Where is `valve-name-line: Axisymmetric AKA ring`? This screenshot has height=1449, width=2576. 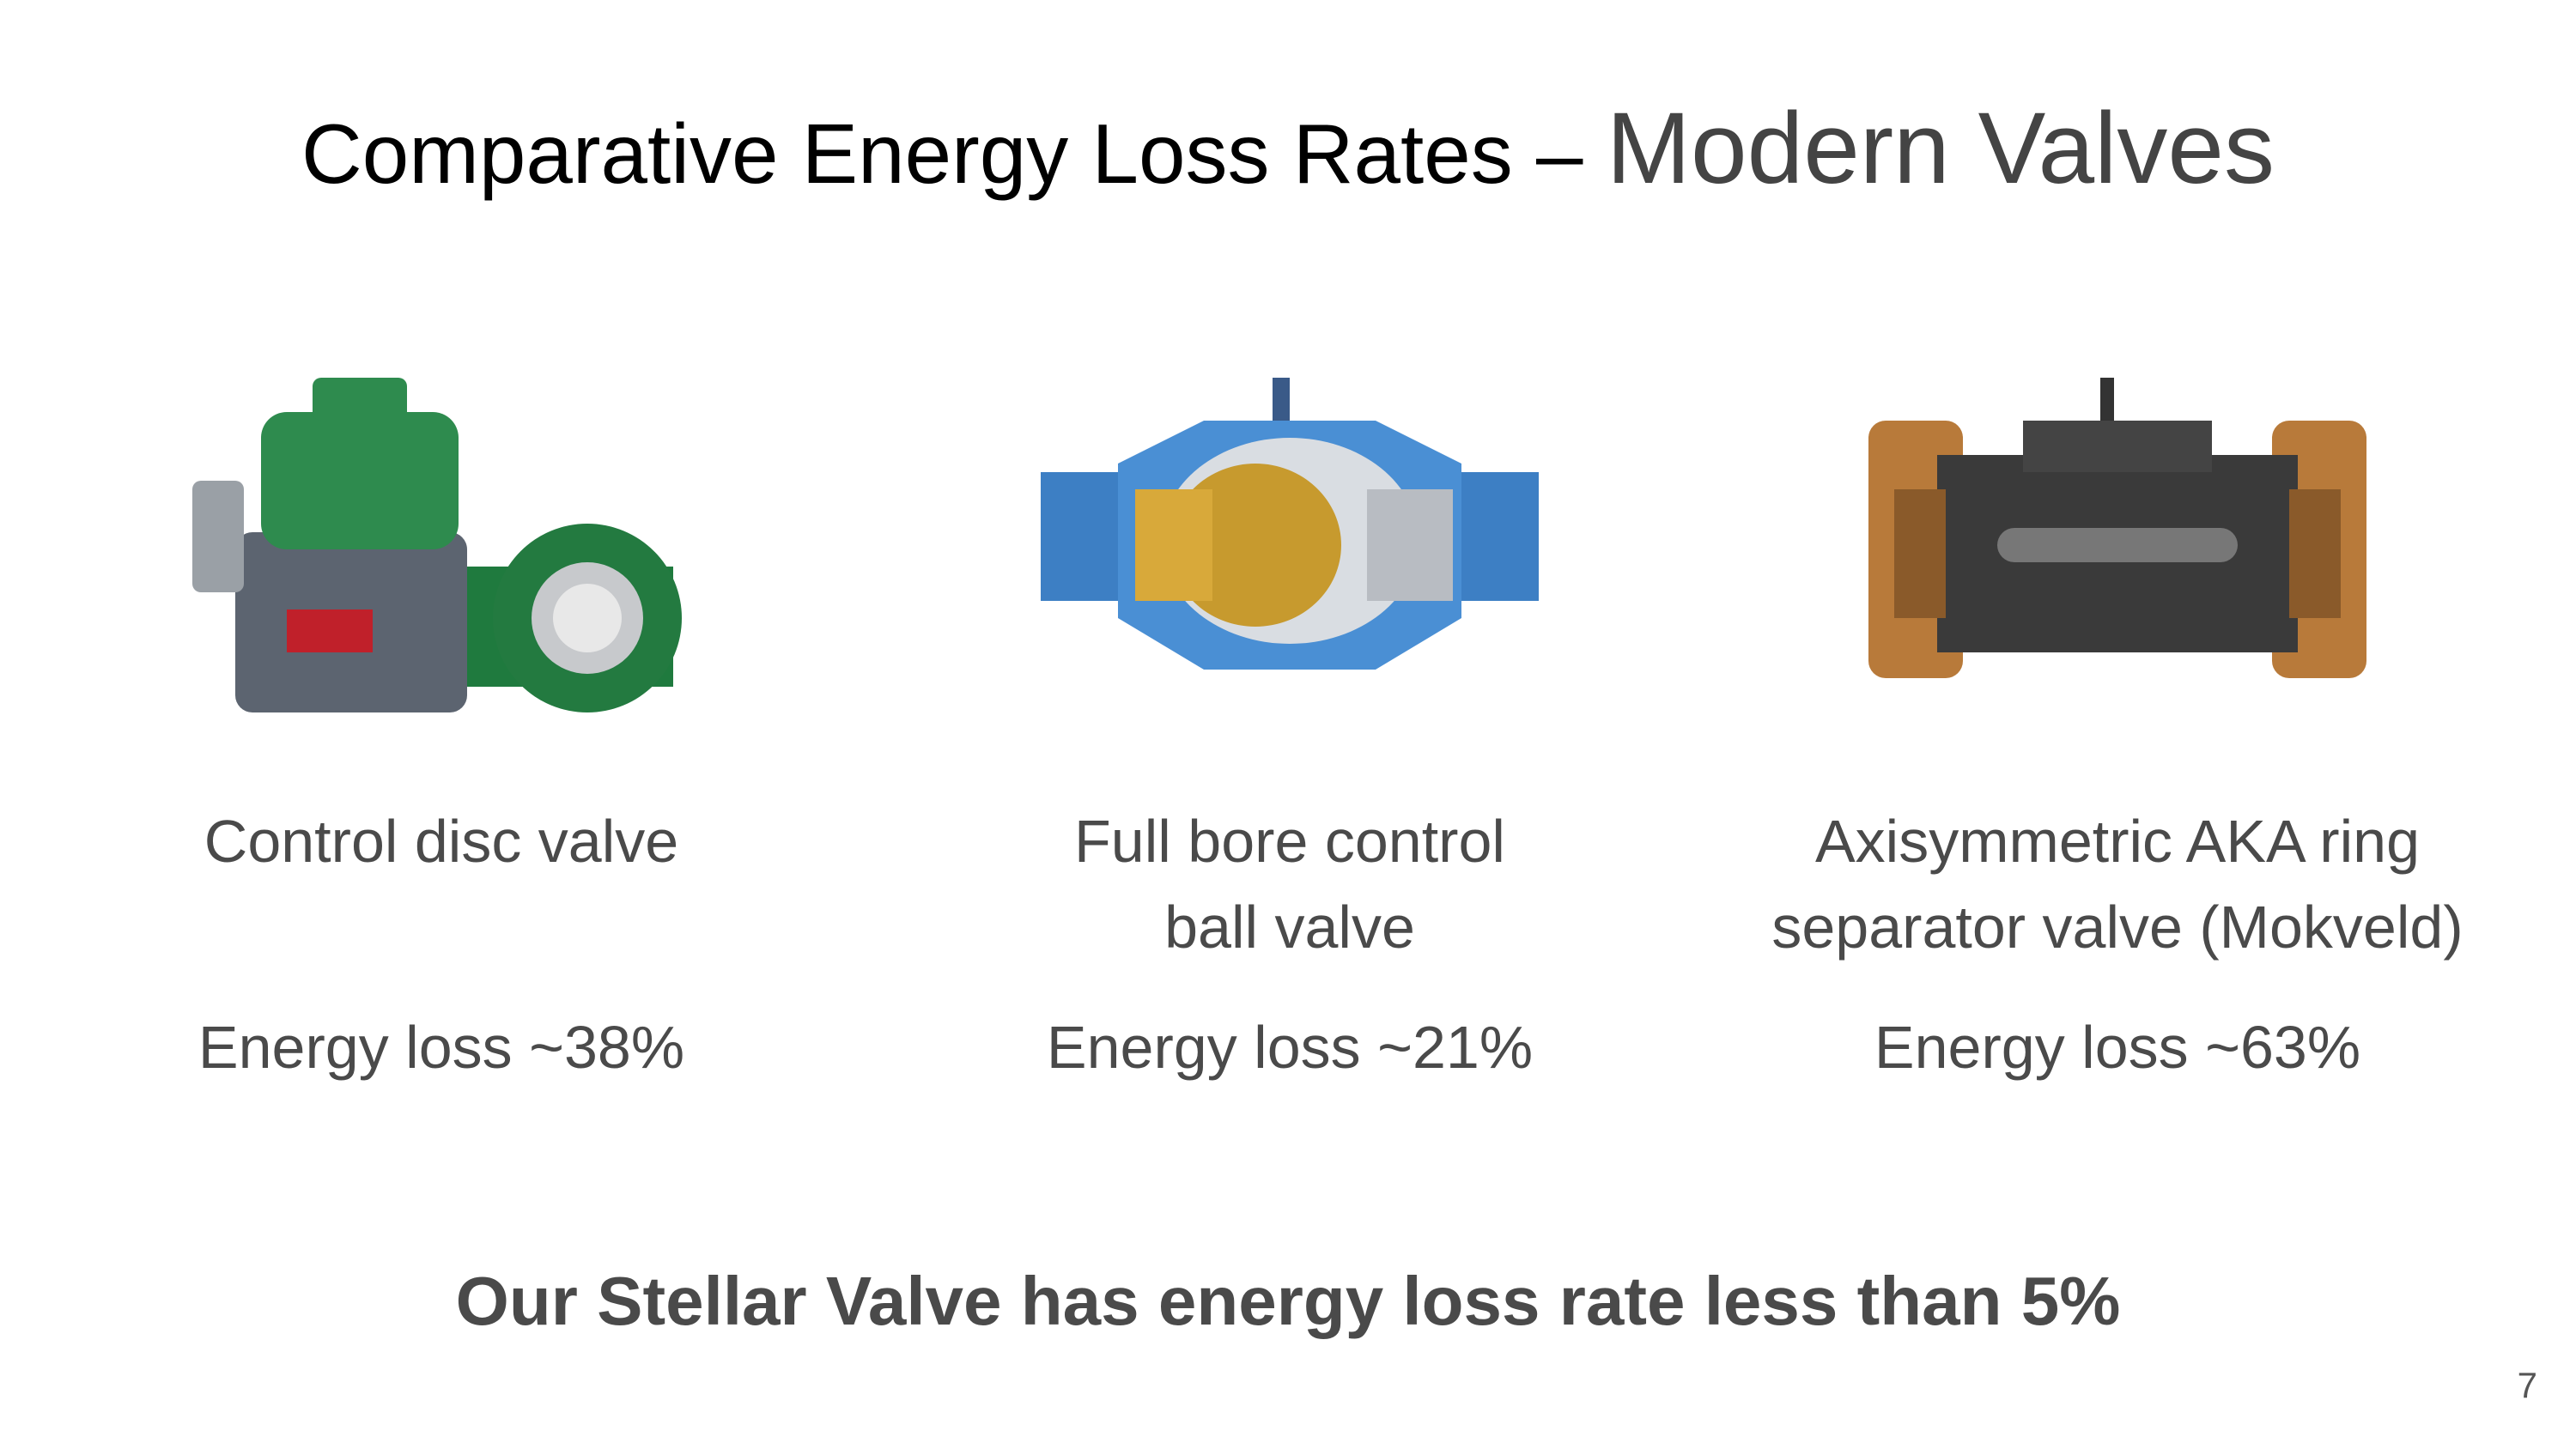 valve-name-line: Axisymmetric AKA ring is located at coordinates (2118, 841).